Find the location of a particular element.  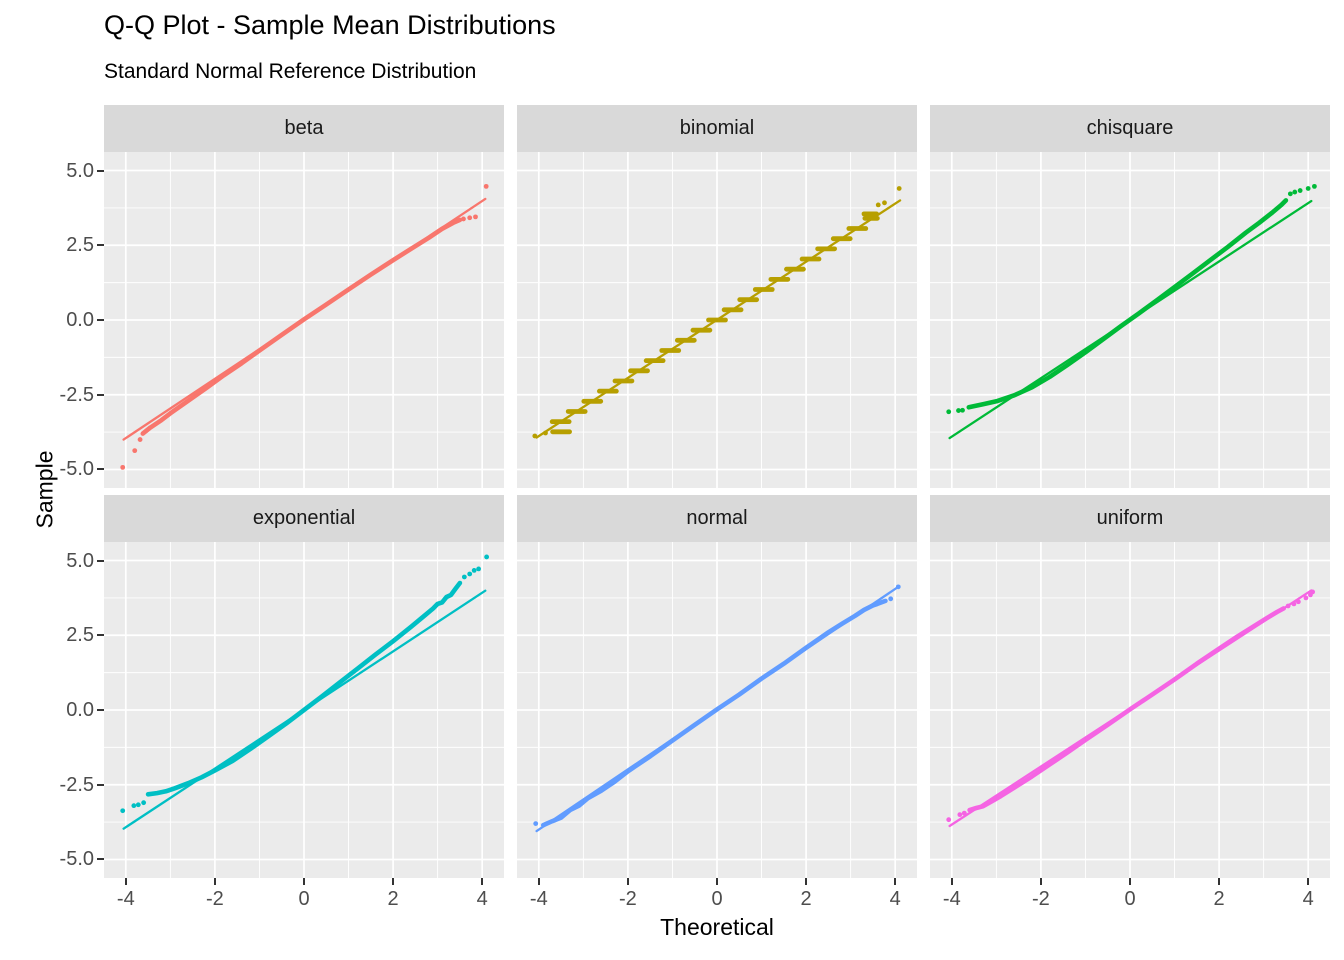

facet-panel-binomial: binomial is located at coordinates (717, 296).